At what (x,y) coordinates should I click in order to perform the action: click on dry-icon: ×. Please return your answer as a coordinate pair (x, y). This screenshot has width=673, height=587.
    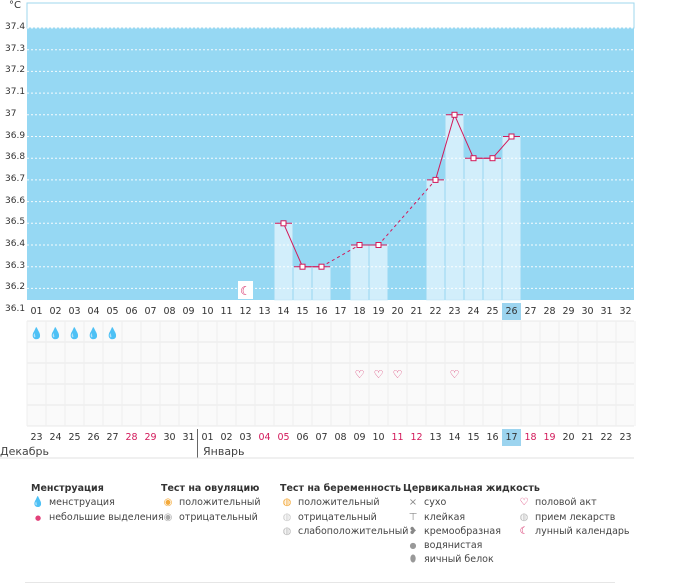
    Looking at the image, I should click on (413, 502).